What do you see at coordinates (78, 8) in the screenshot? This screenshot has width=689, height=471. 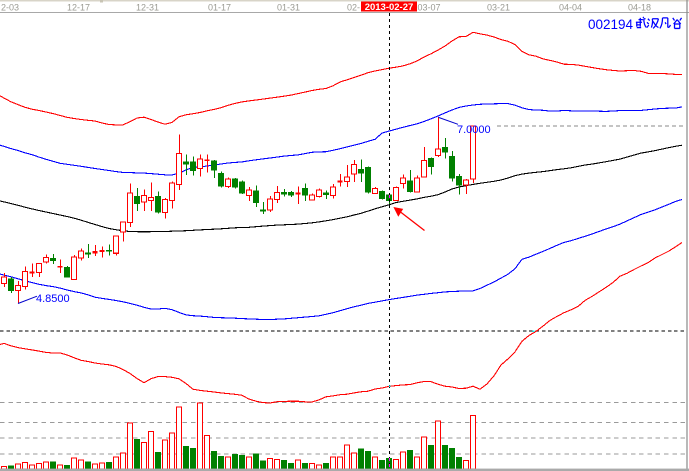 I see `svg-text: 12-17` at bounding box center [78, 8].